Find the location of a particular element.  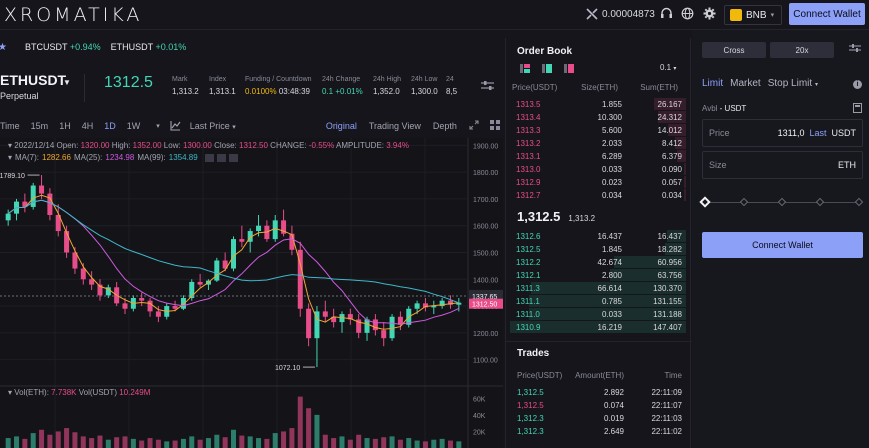

stat-label: 24 is located at coordinates (450, 79).